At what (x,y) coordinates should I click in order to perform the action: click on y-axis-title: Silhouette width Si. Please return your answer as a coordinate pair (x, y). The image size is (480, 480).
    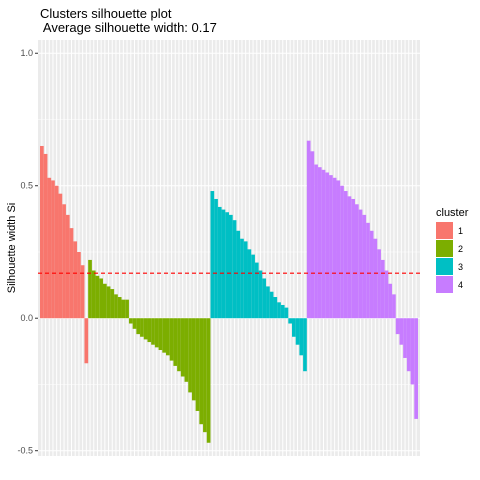
    Looking at the image, I should click on (12, 248).